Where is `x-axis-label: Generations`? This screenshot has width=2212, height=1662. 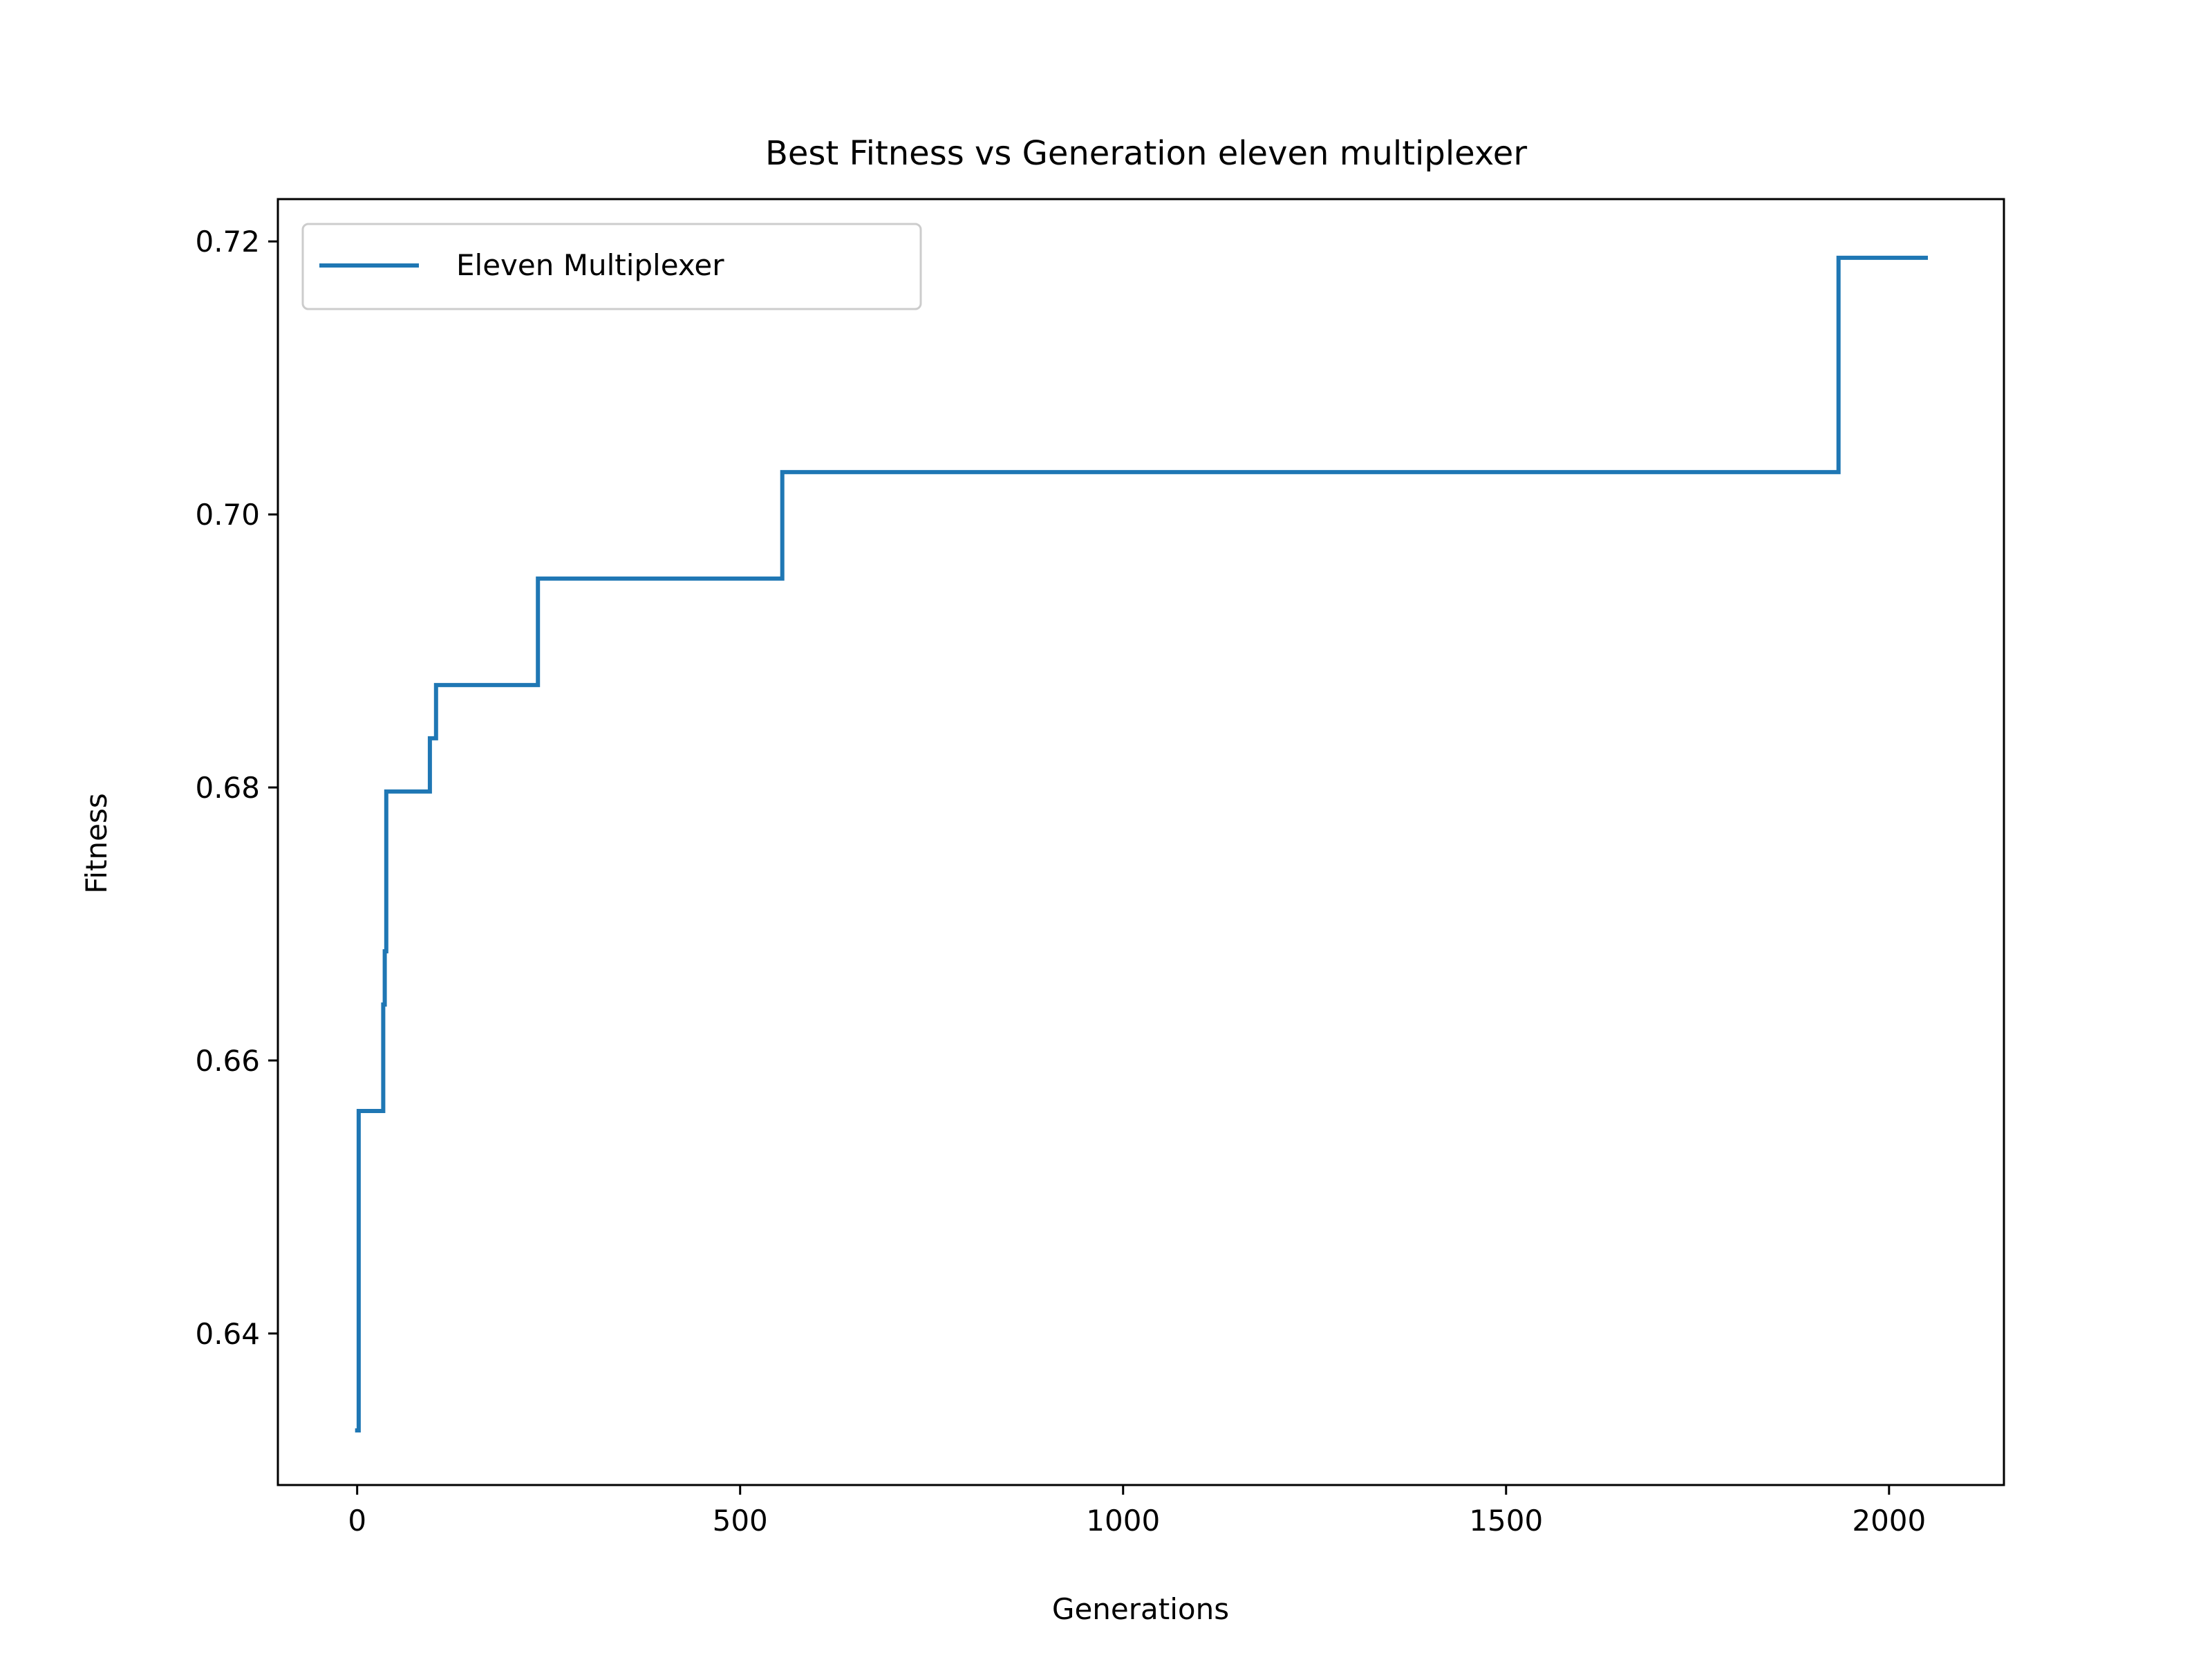
x-axis-label: Generations is located at coordinates (1140, 1609).